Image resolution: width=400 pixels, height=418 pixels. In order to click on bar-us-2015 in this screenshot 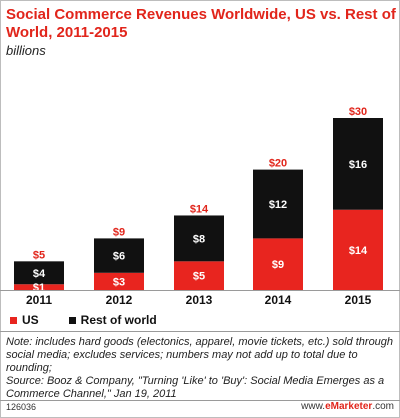, I will do `click(358, 249)`.